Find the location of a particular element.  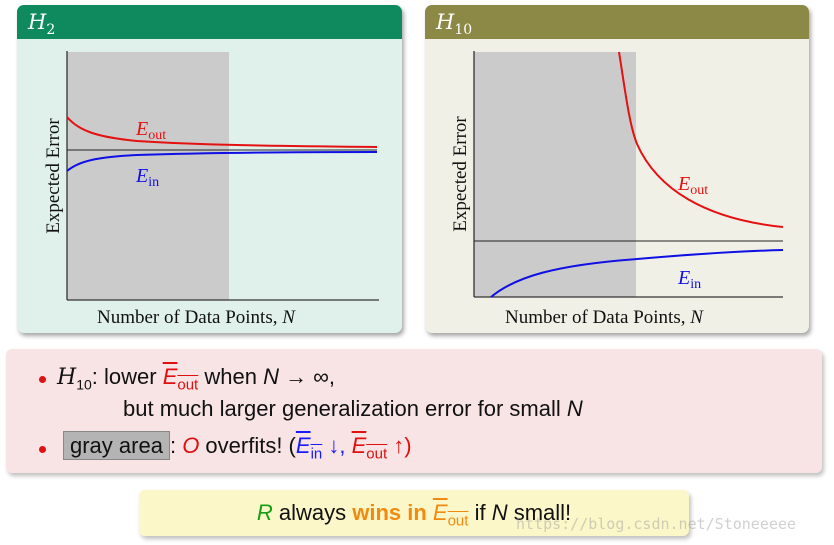

panel-h2-header: H2 is located at coordinates (209, 22).